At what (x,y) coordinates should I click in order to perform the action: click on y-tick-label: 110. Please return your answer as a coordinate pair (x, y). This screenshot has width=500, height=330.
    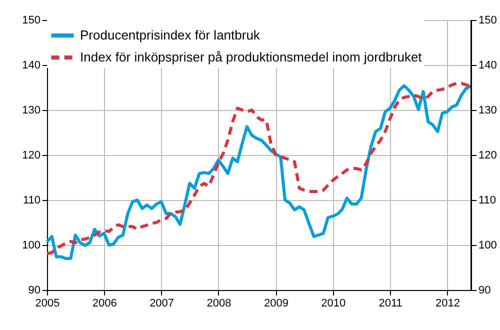
    Looking at the image, I should click on (31, 200).